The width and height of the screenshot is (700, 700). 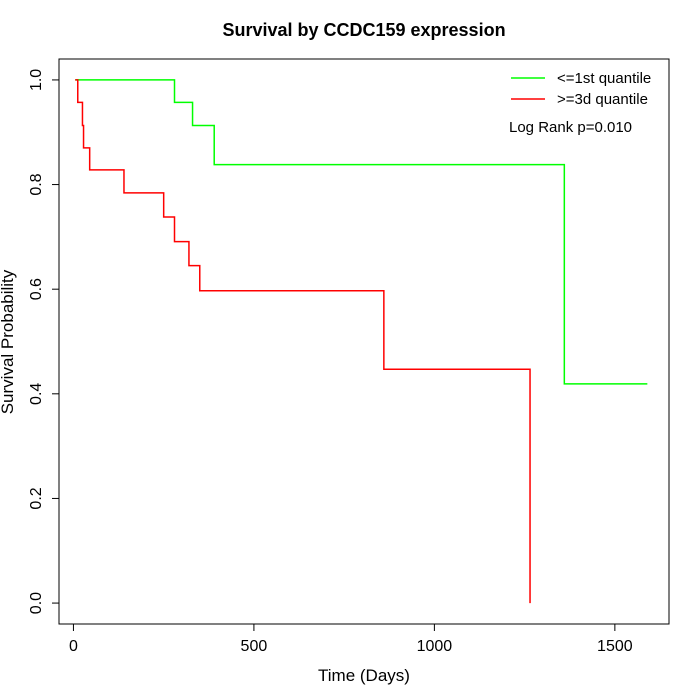 What do you see at coordinates (615, 646) in the screenshot?
I see `x-tick-label: 1500` at bounding box center [615, 646].